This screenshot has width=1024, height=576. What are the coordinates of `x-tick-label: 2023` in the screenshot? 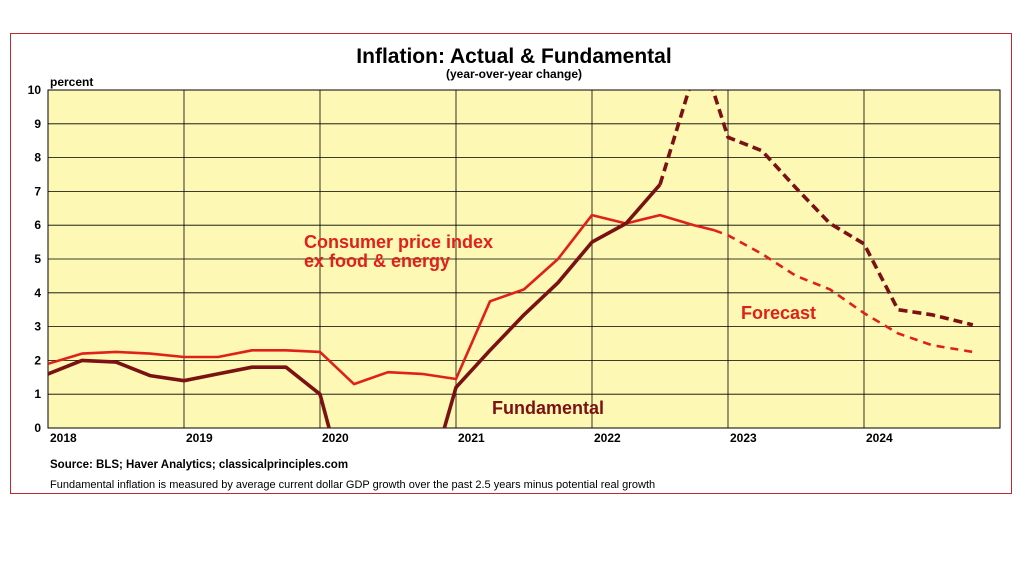 It's located at (743, 438).